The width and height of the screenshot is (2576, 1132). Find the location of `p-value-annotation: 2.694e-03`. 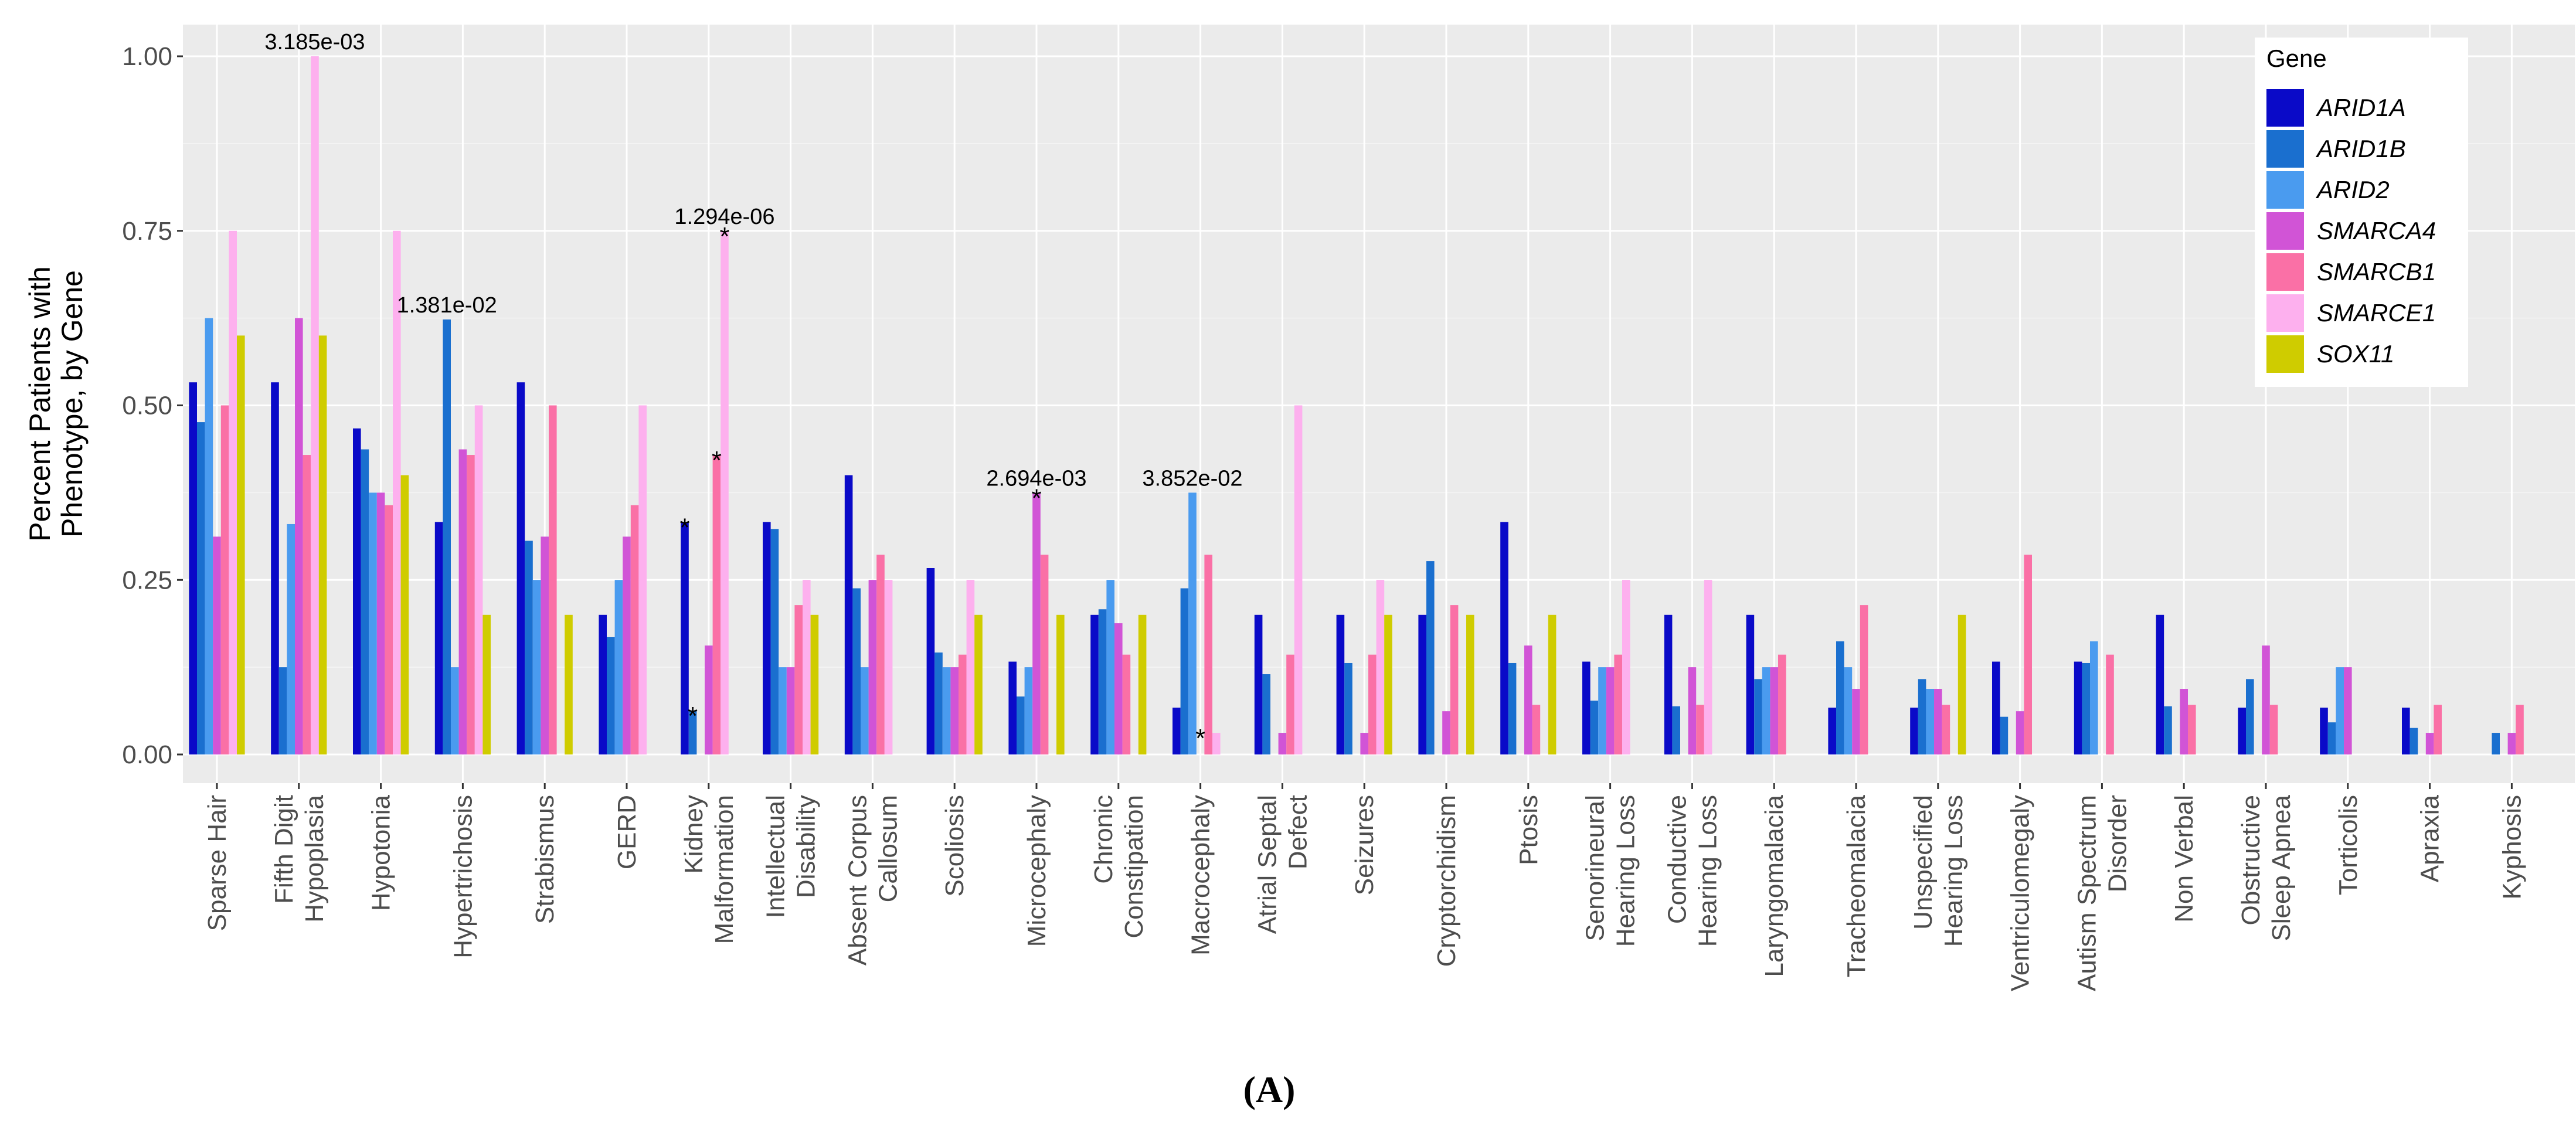

p-value-annotation: 2.694e-03 is located at coordinates (1036, 478).